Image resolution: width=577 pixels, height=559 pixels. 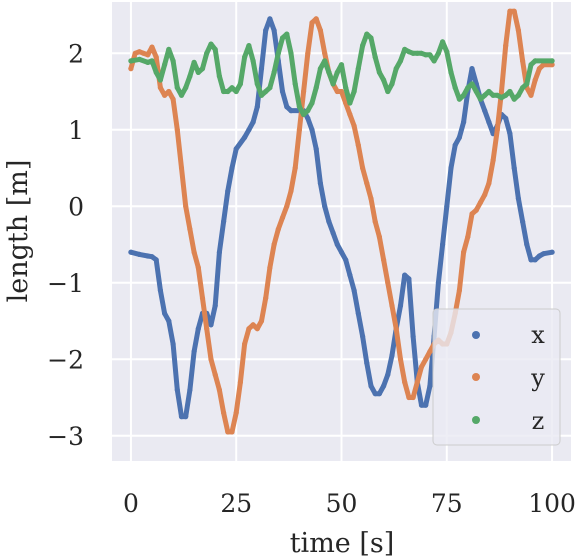 What do you see at coordinates (65, 283) in the screenshot?
I see `y-tick-label: −1` at bounding box center [65, 283].